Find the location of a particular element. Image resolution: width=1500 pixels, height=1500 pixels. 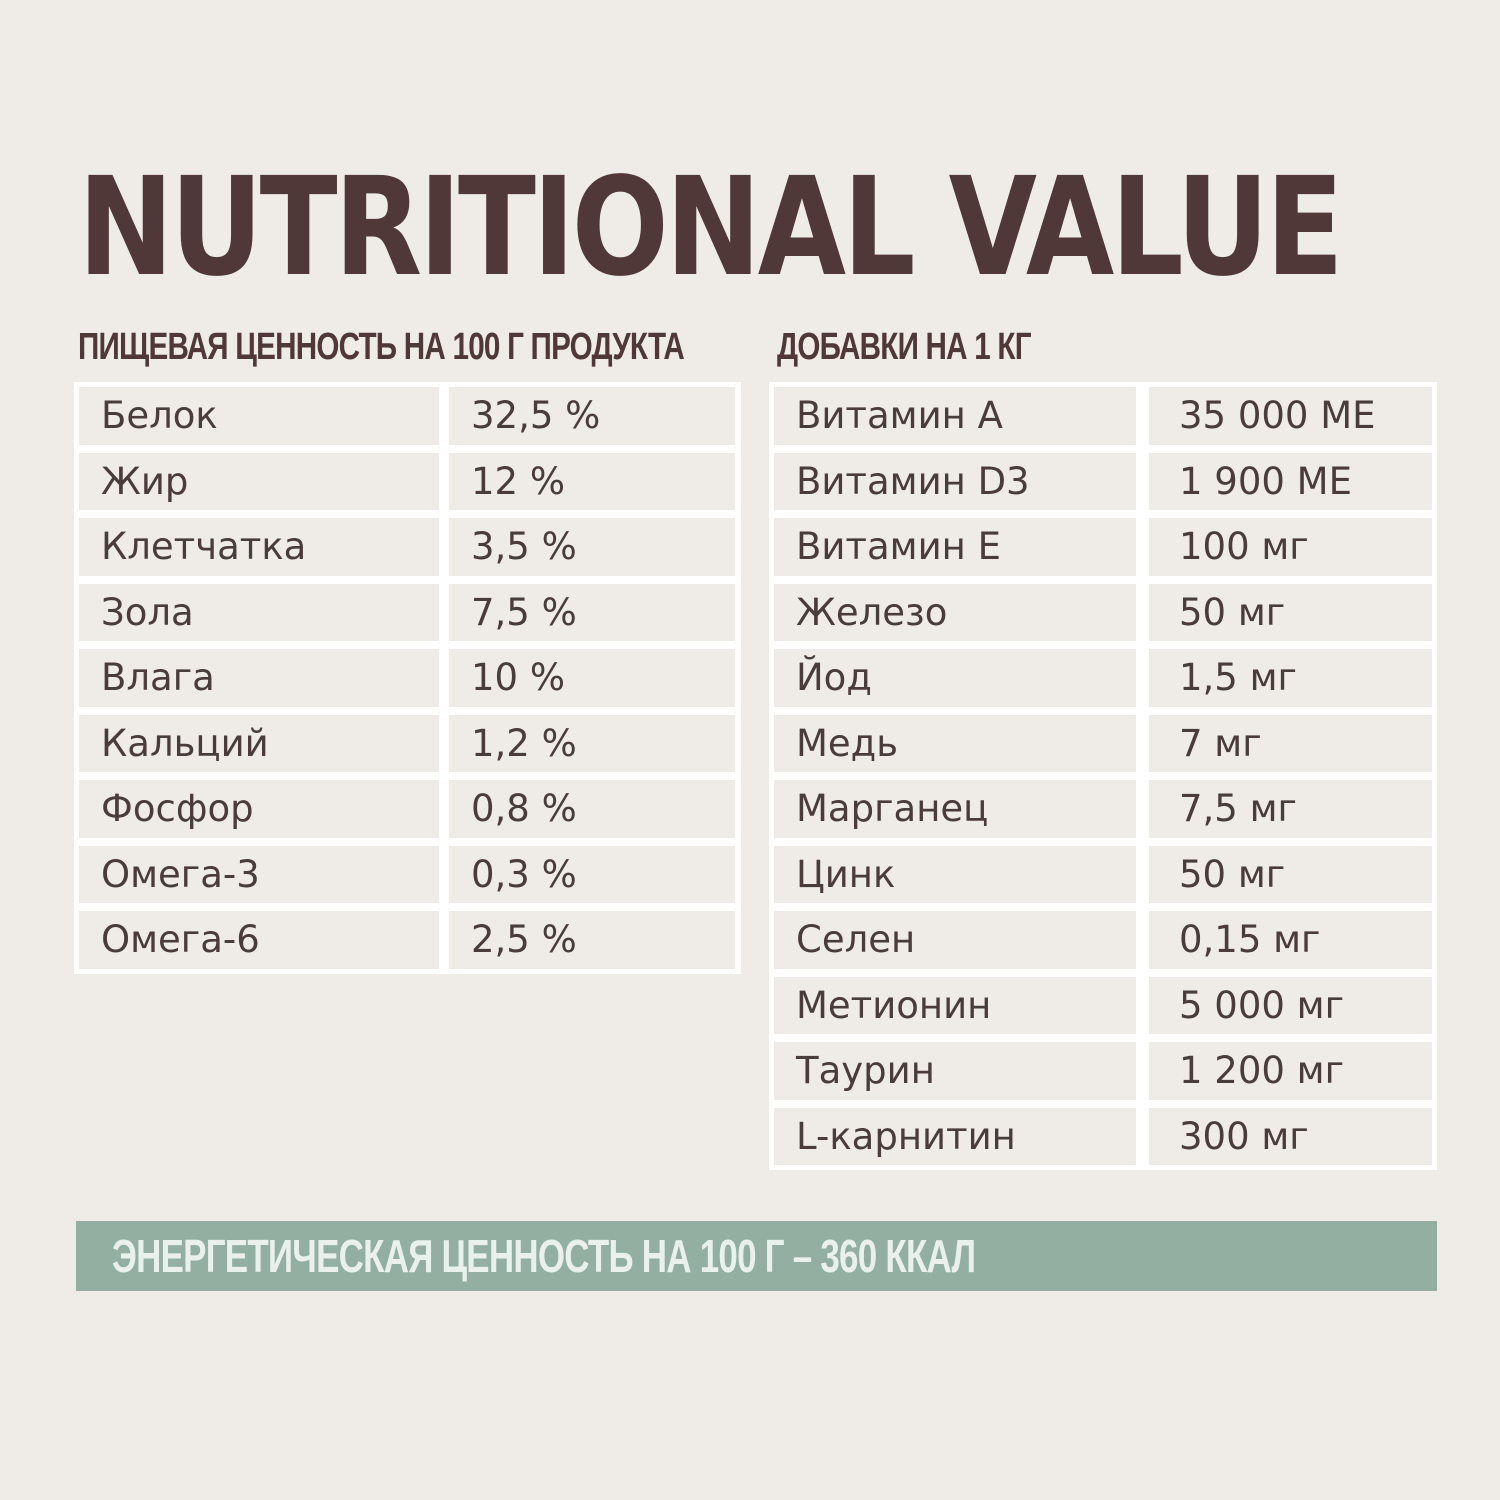

nutrient-value: 10 % is located at coordinates (592, 678).